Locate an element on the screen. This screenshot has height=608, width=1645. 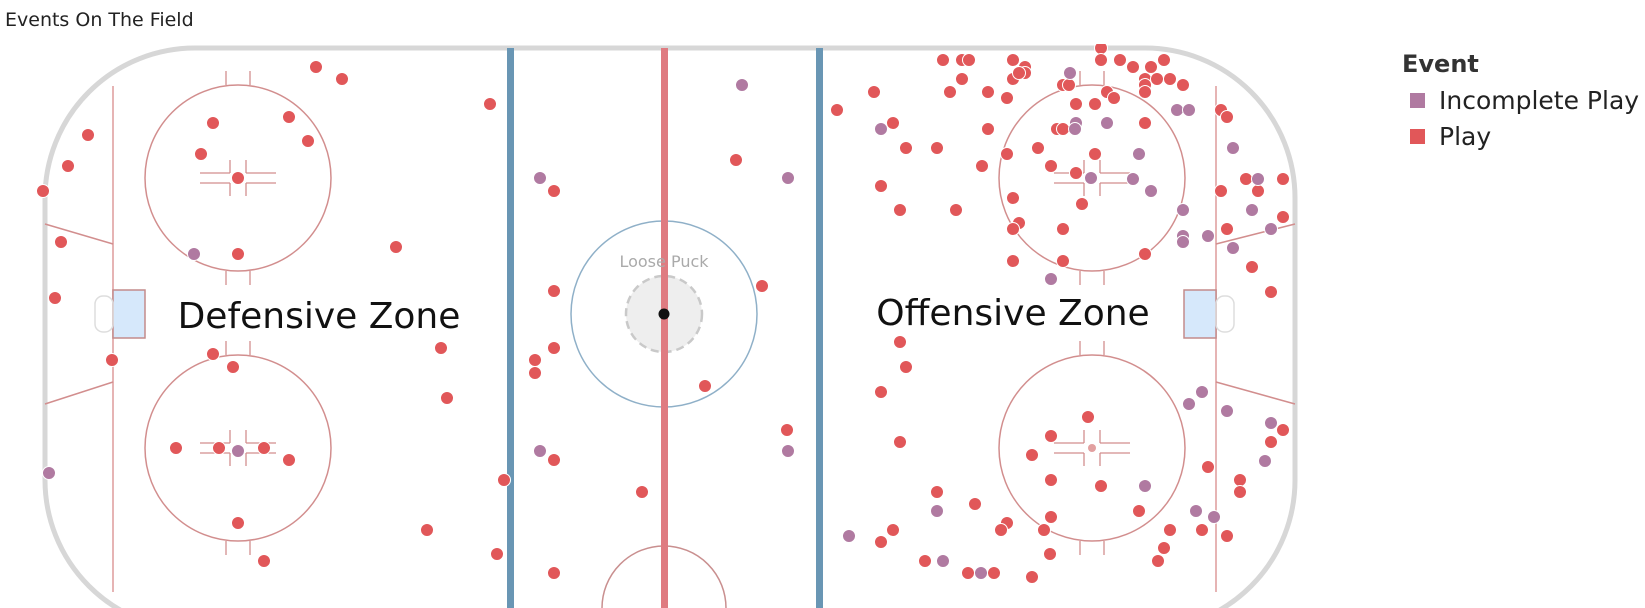
legend-item-play: Play is located at coordinates (1520, 136).